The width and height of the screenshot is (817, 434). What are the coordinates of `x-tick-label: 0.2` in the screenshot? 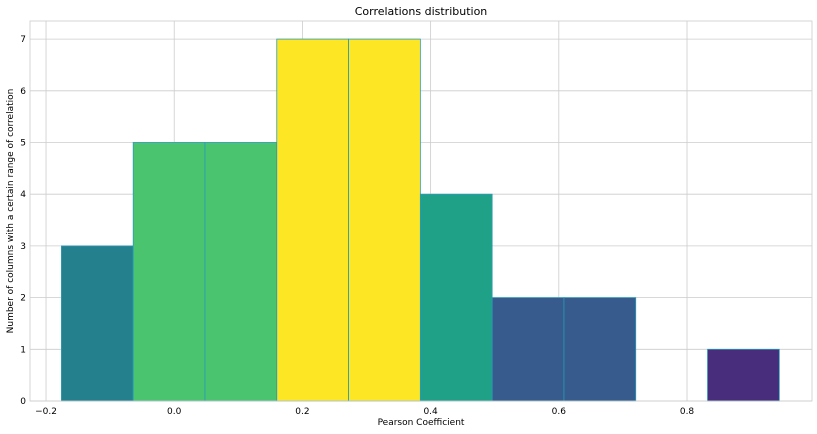 It's located at (302, 412).